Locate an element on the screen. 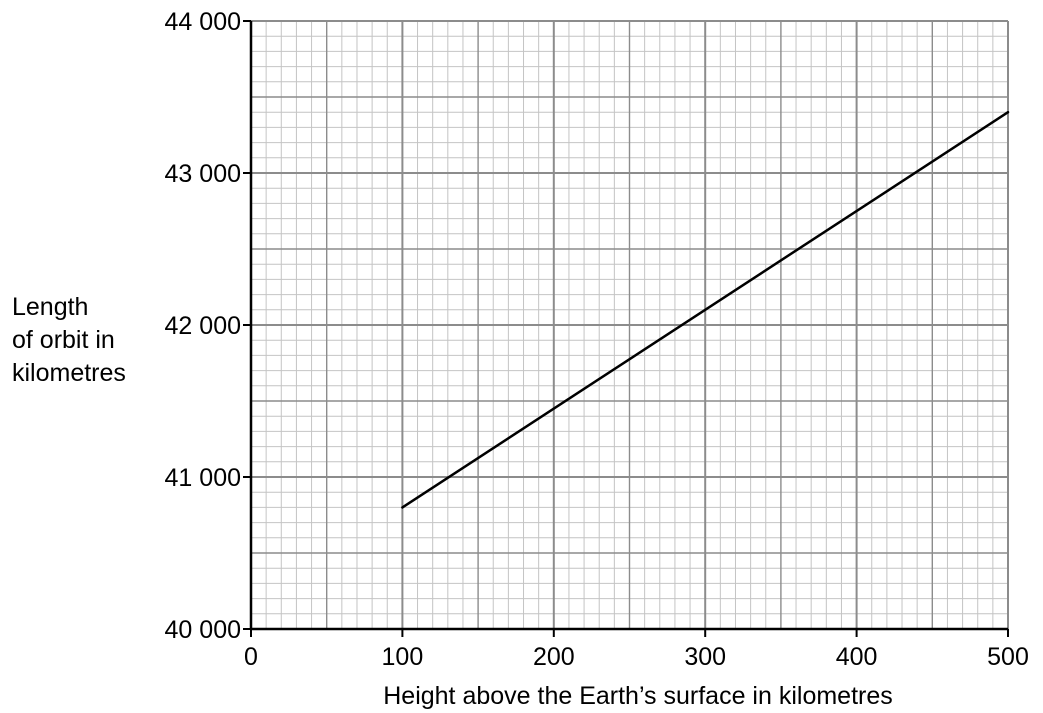  y-axis-label-line-3: kilometres is located at coordinates (69, 373).